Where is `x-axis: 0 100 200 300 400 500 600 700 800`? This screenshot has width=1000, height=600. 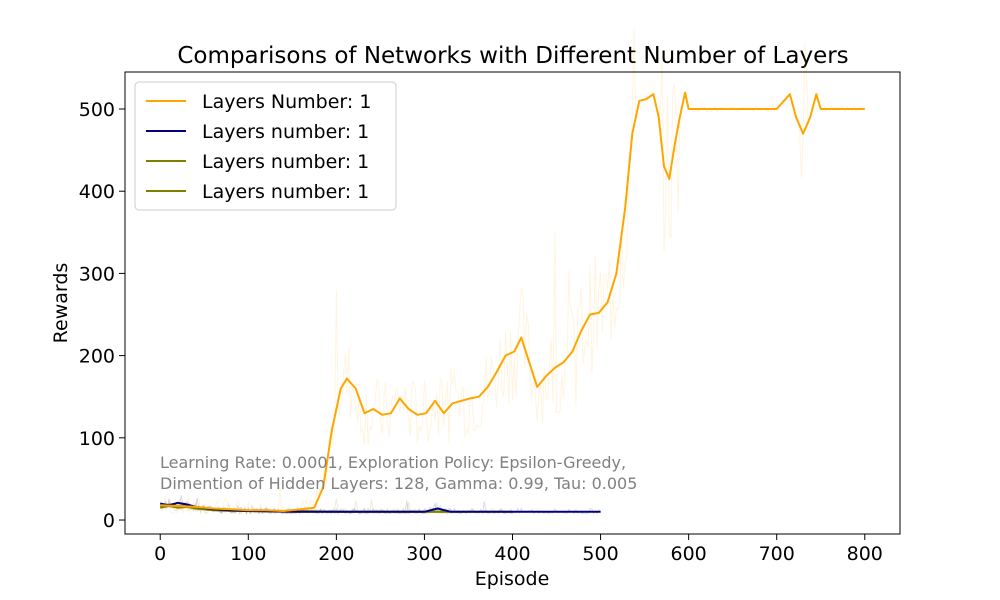 x-axis: 0 100 200 300 400 500 600 700 800 is located at coordinates (518, 549).